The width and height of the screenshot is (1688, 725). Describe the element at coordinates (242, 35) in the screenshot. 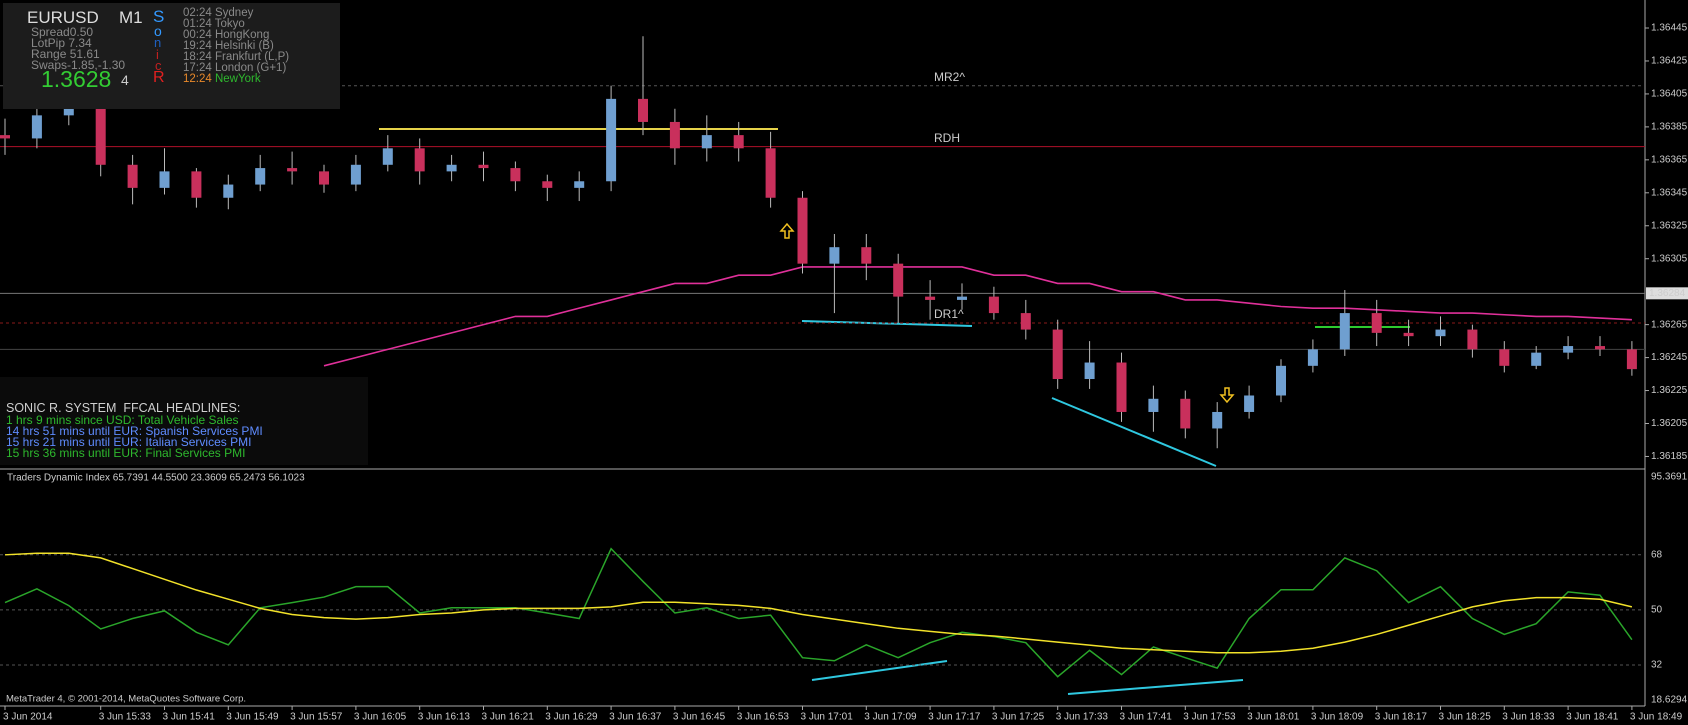

I see `session-city: HongKong` at that location.